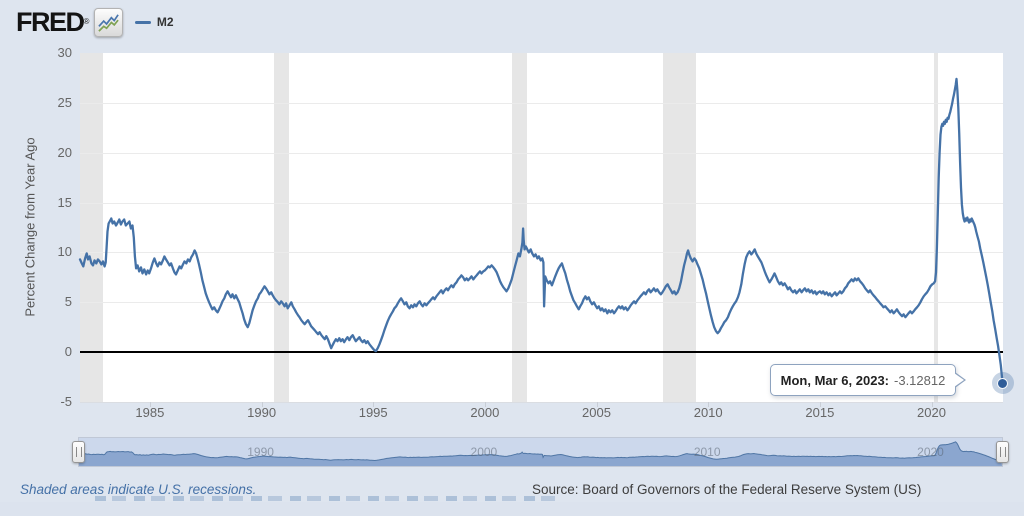 Image resolution: width=1024 pixels, height=516 pixels. I want to click on series-color-dash, so click(142, 22).